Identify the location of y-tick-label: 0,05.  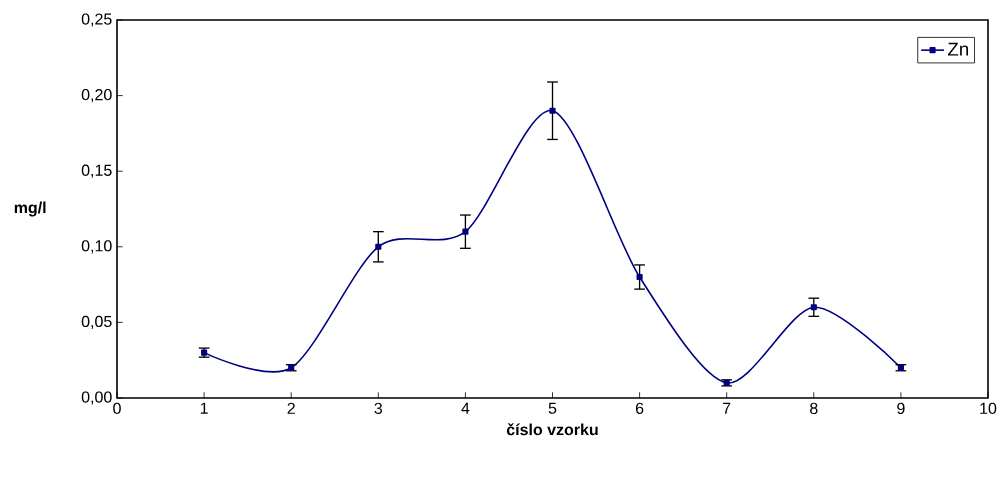
(96, 322).